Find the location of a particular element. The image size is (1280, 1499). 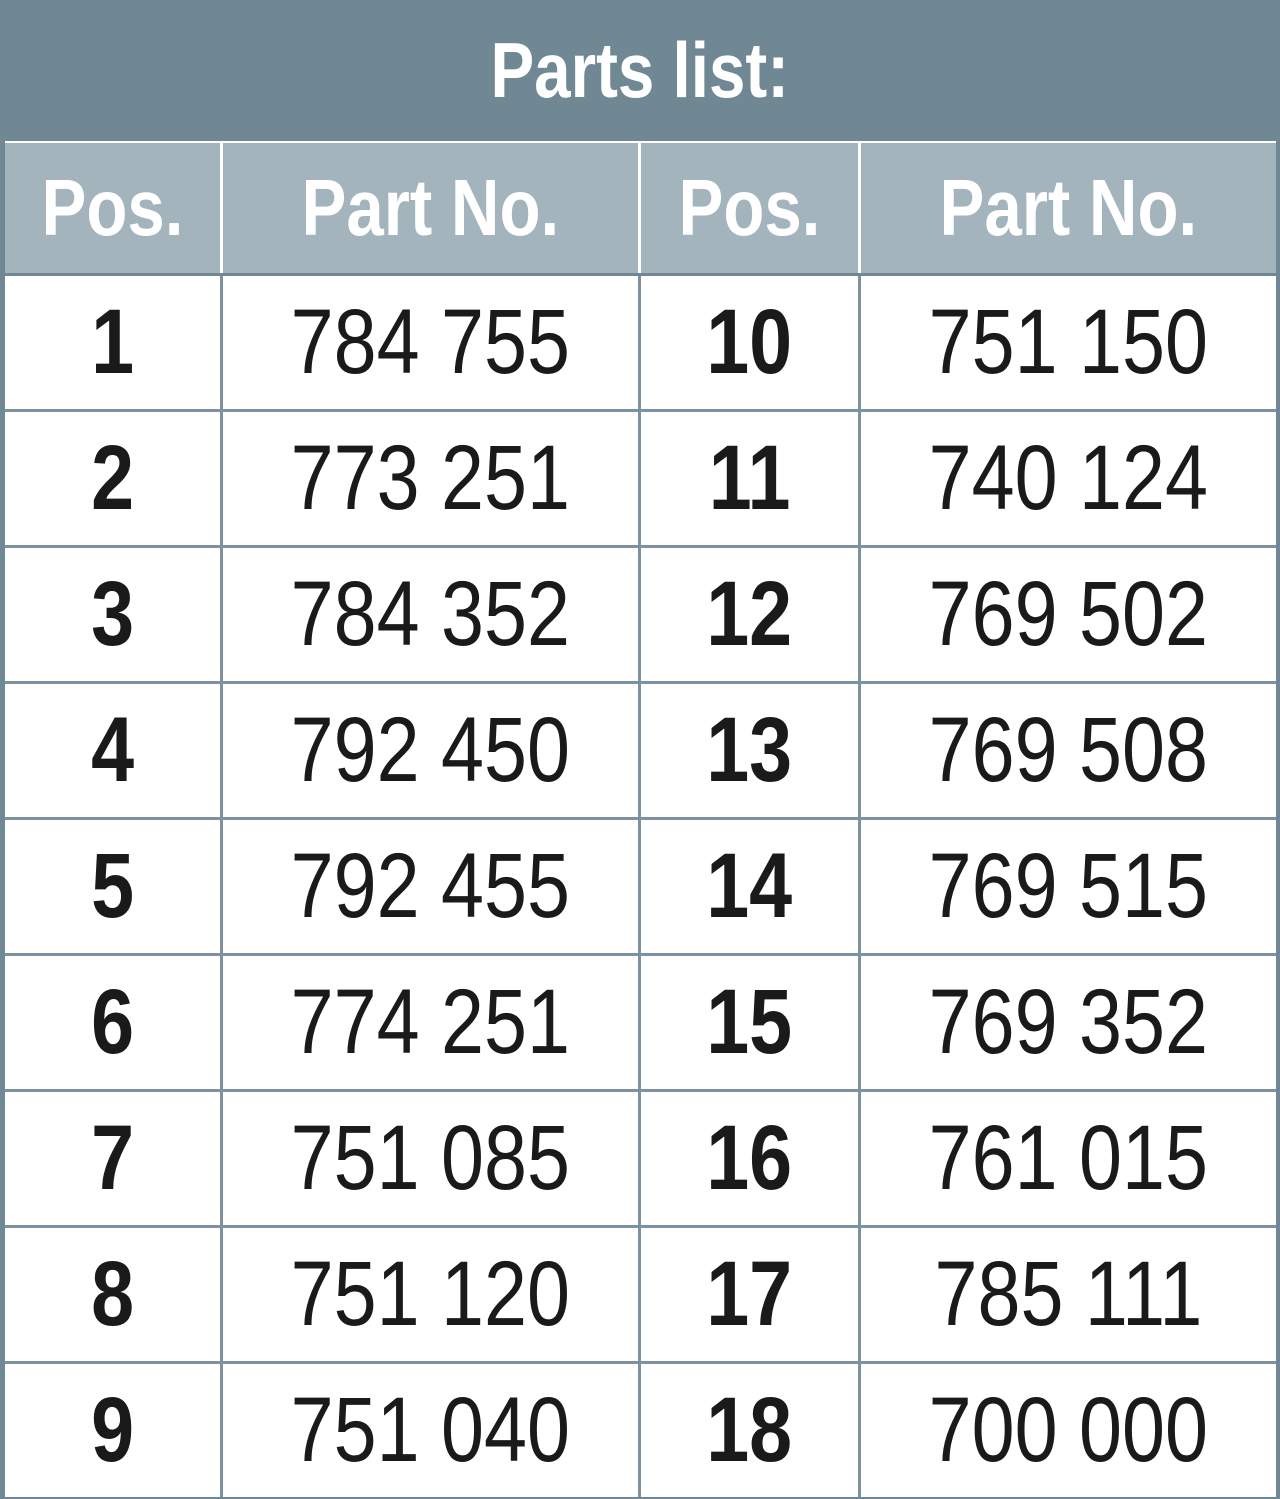

pos-cell: 15 is located at coordinates (749, 1022).